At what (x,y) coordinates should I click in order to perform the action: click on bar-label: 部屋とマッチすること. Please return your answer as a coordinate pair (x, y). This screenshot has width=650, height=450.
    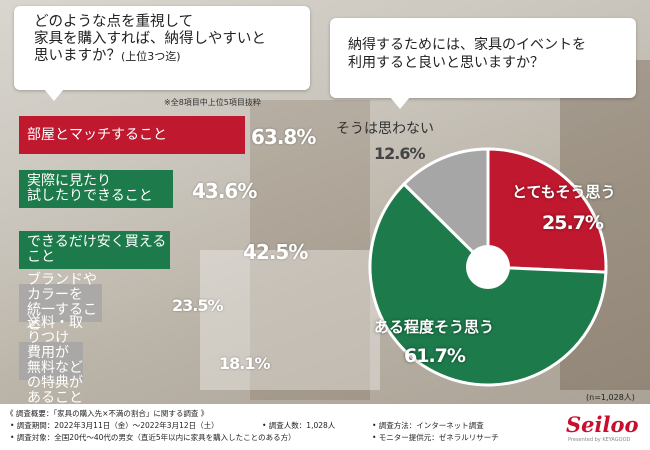
    Looking at the image, I should click on (97, 134).